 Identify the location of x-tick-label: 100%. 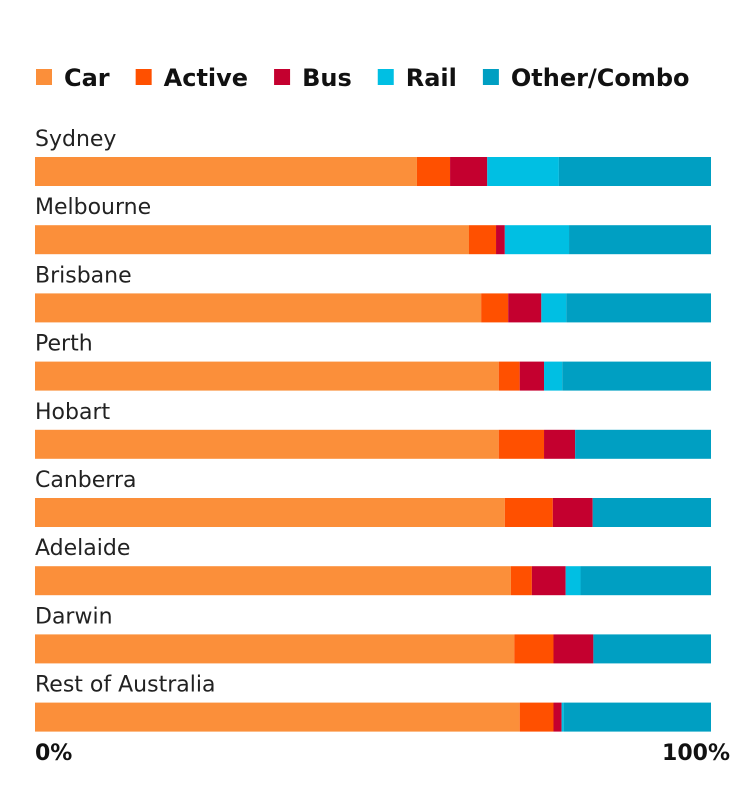
(696, 753).